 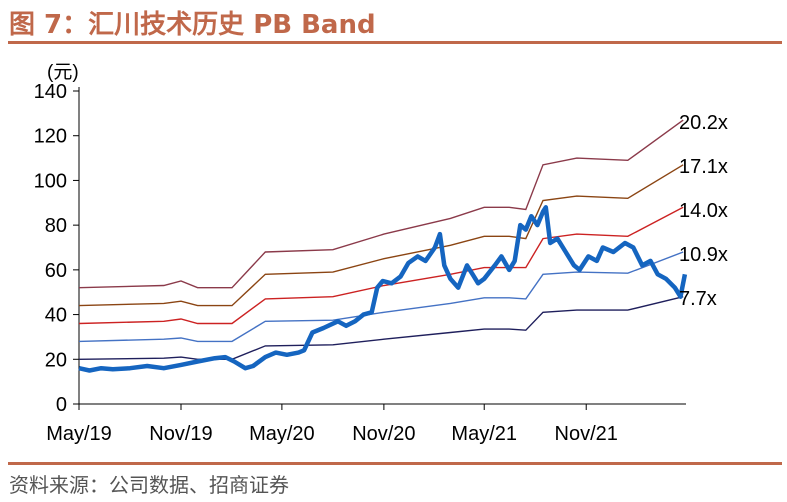 What do you see at coordinates (56, 271) in the screenshot?
I see `y-tick-label: 60` at bounding box center [56, 271].